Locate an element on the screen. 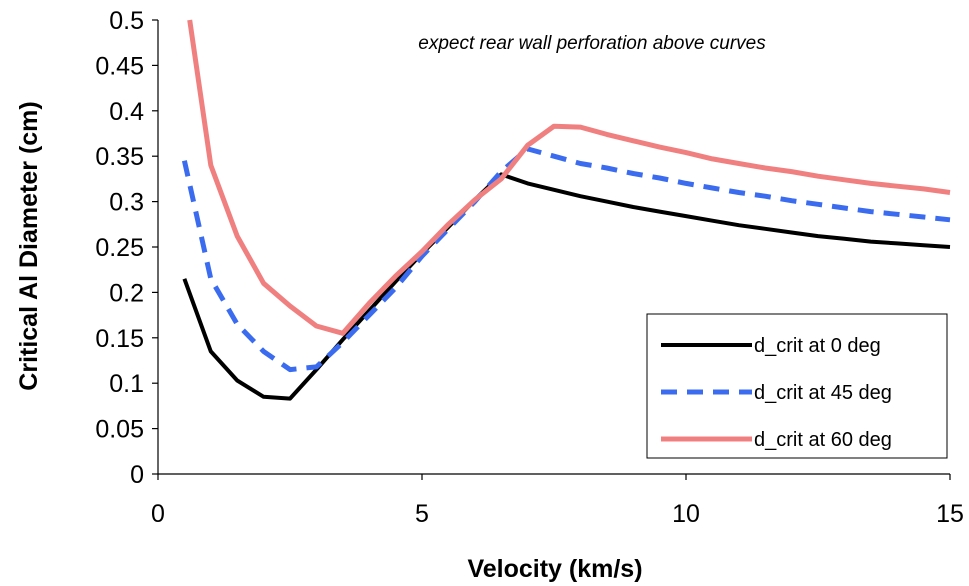 This screenshot has height=586, width=969. y-ticks: 0 0.05 0.1 0.15 0.2 0.25 0.3 0.35 0.4 0.45 0.5 is located at coordinates (126, 248).